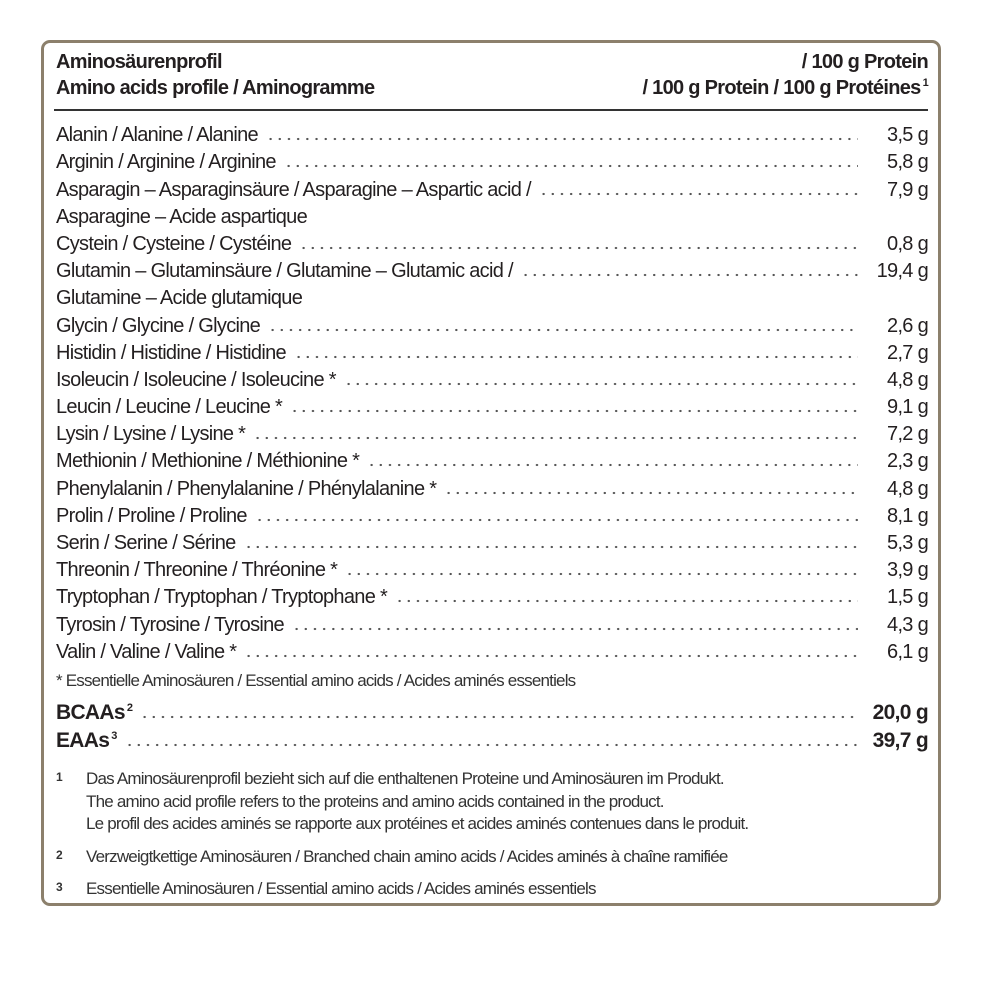 The height and width of the screenshot is (1000, 1000). I want to click on amino-acid-value: 0,8 g, so click(908, 243).